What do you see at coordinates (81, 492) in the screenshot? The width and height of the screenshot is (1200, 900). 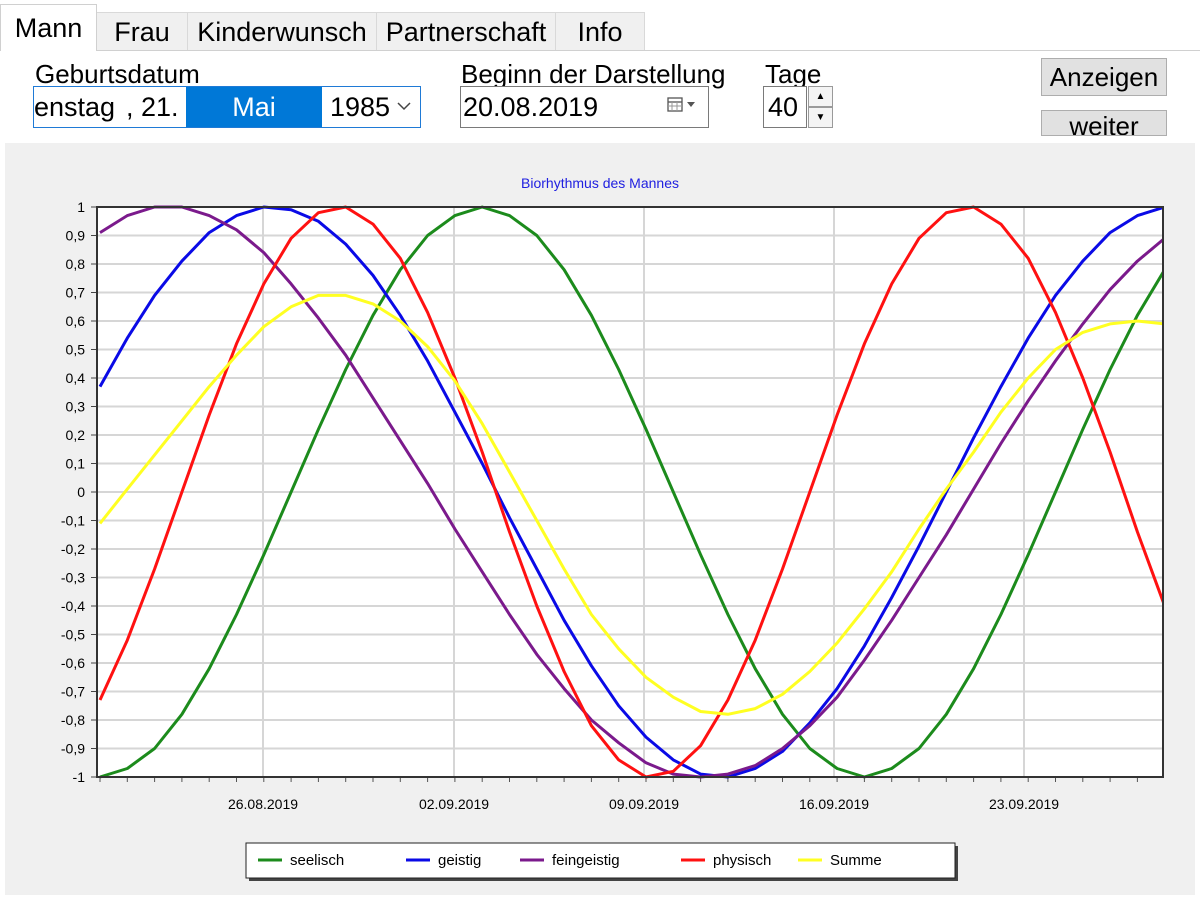 I see `y-tick-label: 0` at bounding box center [81, 492].